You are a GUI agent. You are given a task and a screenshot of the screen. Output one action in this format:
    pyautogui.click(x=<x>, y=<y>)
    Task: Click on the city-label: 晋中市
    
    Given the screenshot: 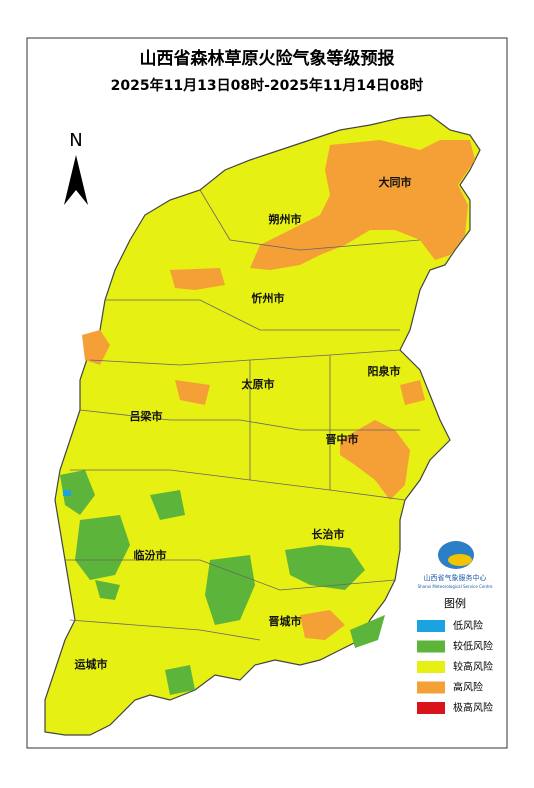 What is the action you would take?
    pyautogui.click(x=342, y=439)
    